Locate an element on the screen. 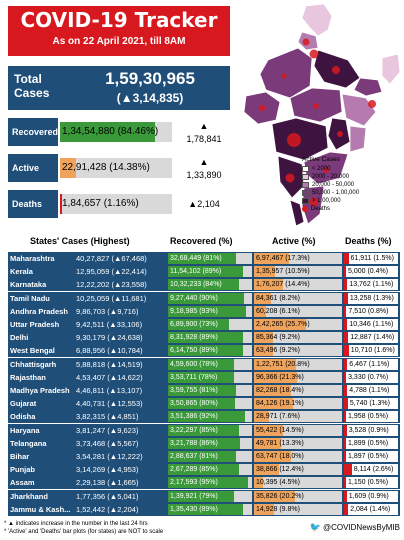 This screenshot has height=540, width=404. state-name: Punjab is located at coordinates (23, 470).